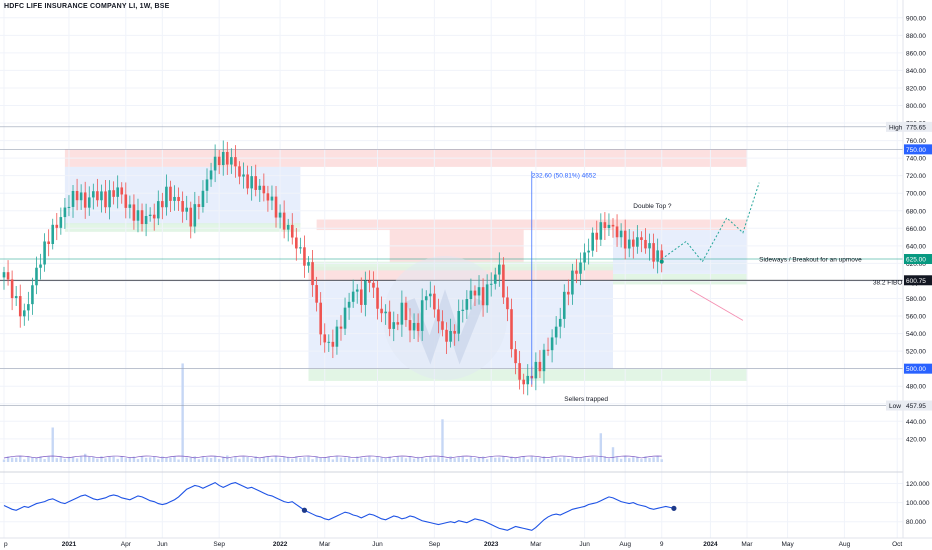  What do you see at coordinates (339, 506) in the screenshot?
I see `osc-line` at bounding box center [339, 506].